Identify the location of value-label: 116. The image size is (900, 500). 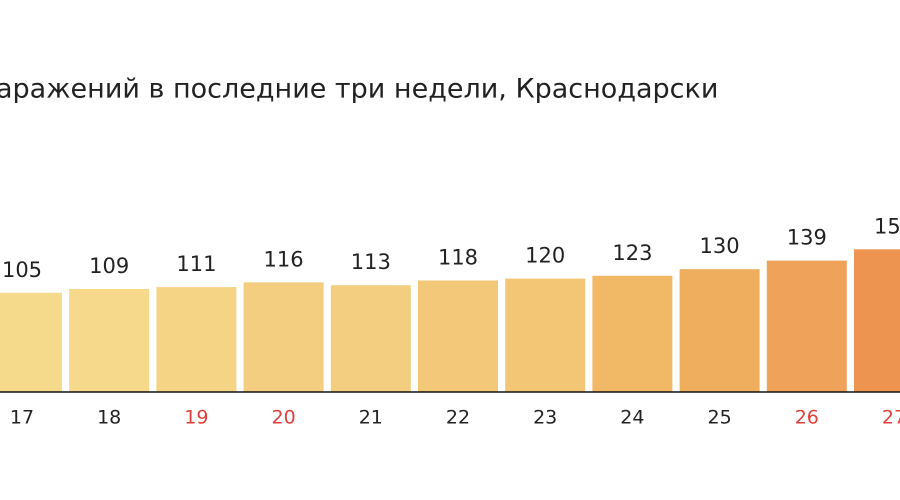
(284, 259).